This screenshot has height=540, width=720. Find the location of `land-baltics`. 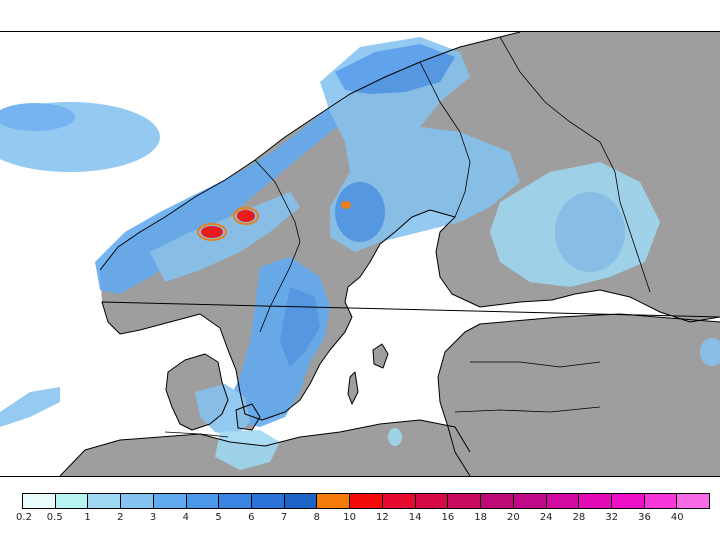

land-baltics is located at coordinates (579, 395).